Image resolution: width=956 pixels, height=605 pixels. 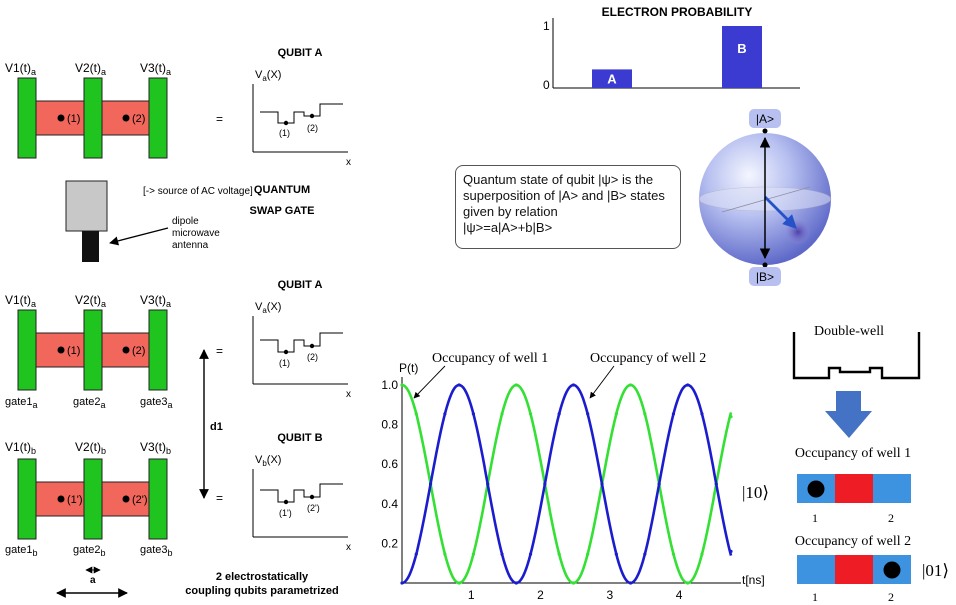 What do you see at coordinates (765, 277) in the screenshot?
I see `ket-b-label: |B>` at bounding box center [765, 277].